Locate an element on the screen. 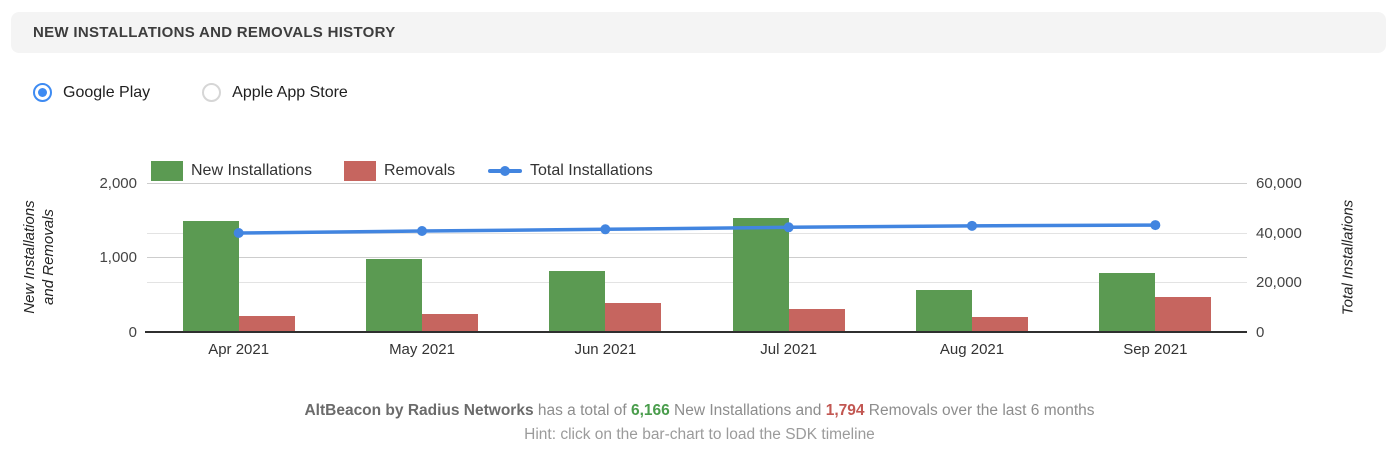 The image size is (1399, 471). left-axis-tick: 0 is located at coordinates (132, 332).